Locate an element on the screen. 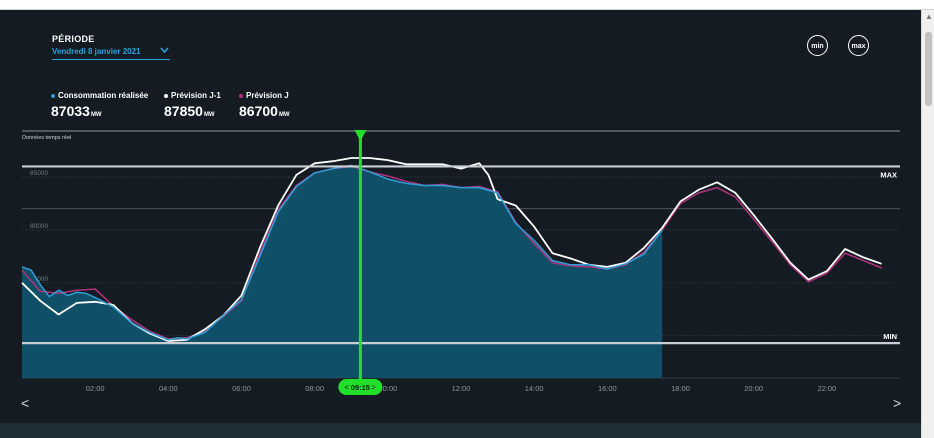 The width and height of the screenshot is (934, 438). x-tick-label: 02:00 is located at coordinates (95, 388).